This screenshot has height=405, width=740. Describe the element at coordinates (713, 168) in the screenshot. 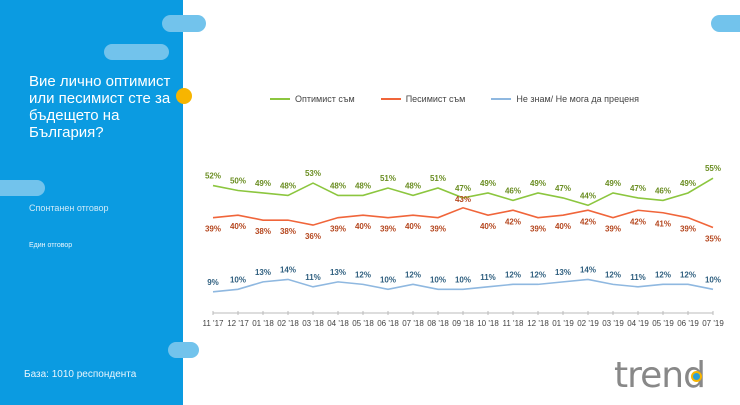

I see `data-label: 55%` at that location.